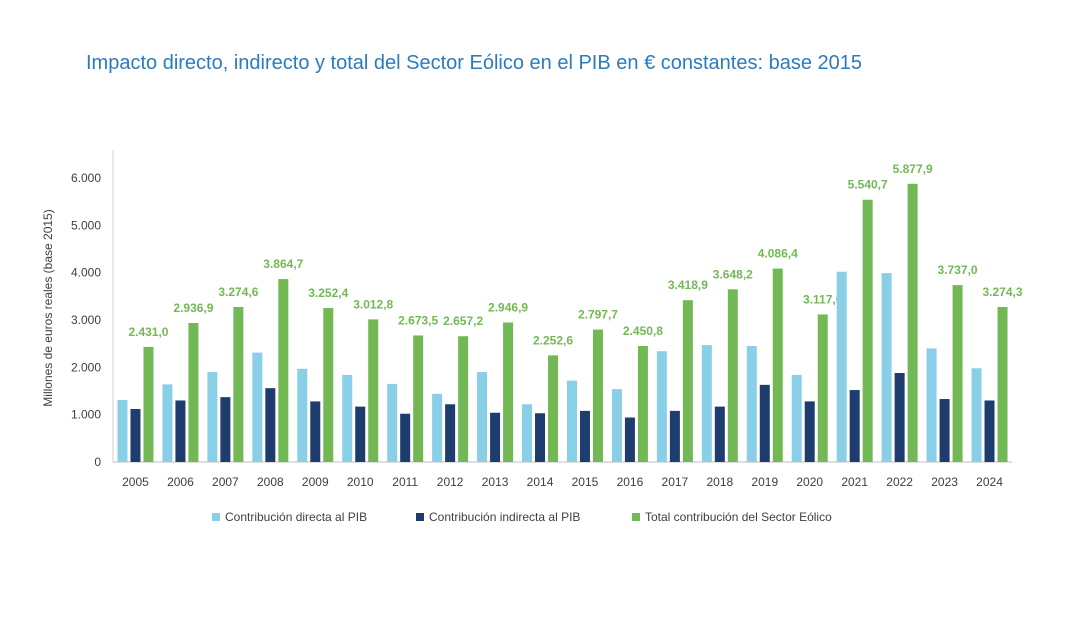  I want to click on x-tick-label: 2021, so click(854, 482).